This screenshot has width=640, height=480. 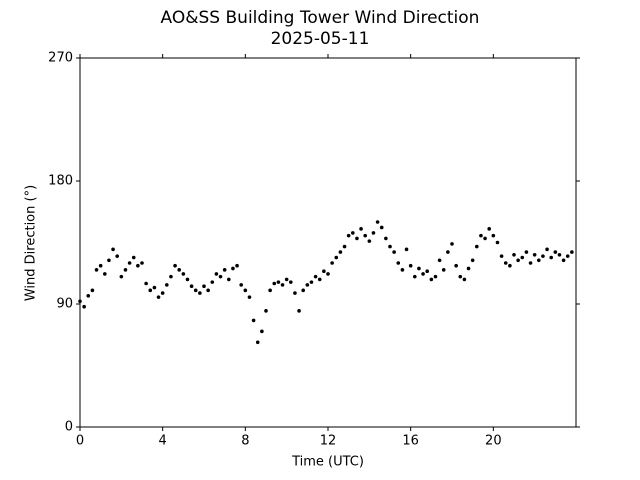 What do you see at coordinates (327, 462) in the screenshot?
I see `x-axis-label: Time (UTC)` at bounding box center [327, 462].